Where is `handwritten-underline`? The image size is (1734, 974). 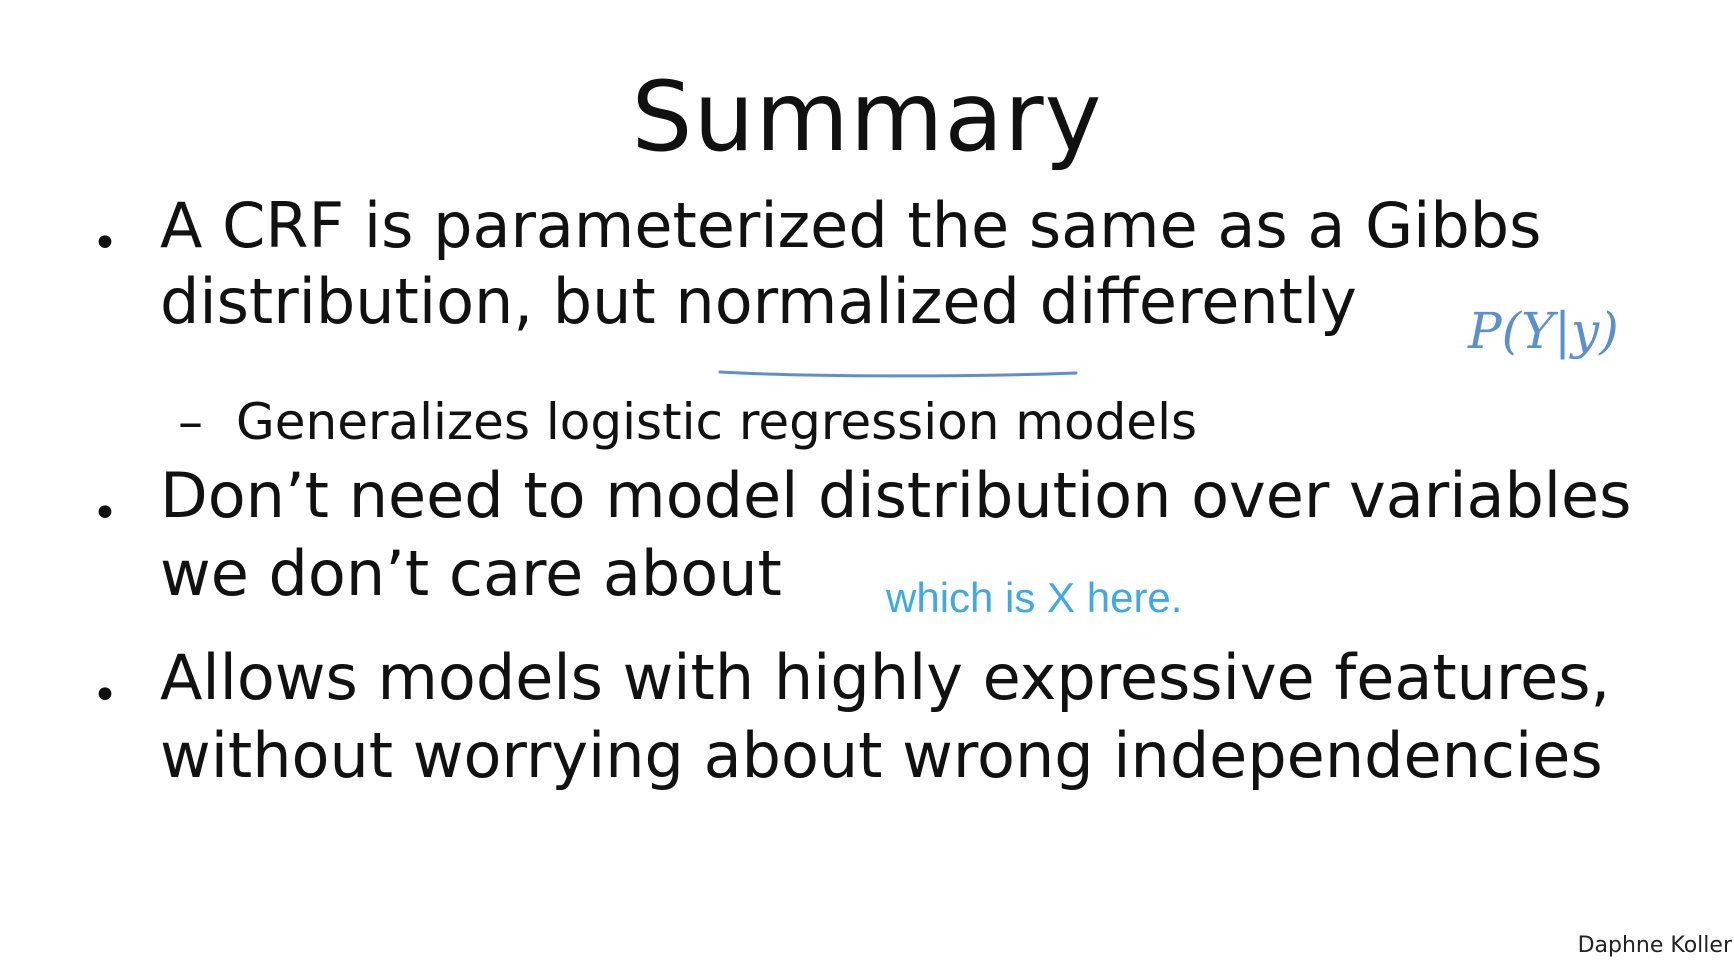
handwritten-underline is located at coordinates (898, 374).